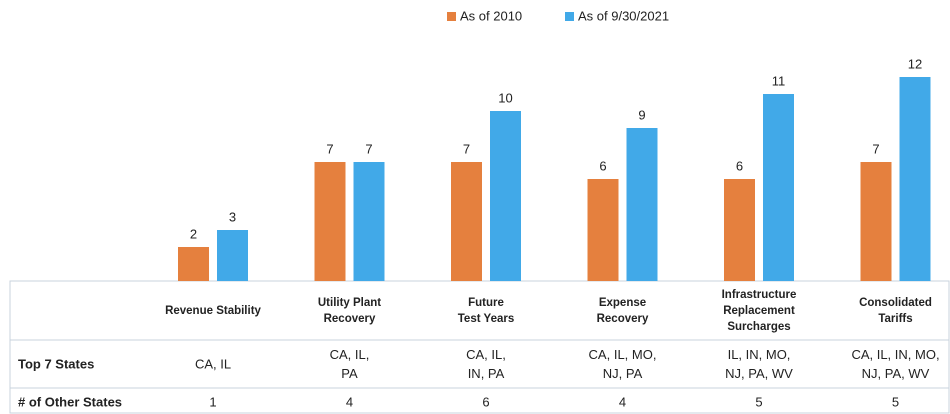 The height and width of the screenshot is (414, 950). I want to click on table-cell: IL, IN, MO,, so click(759, 354).